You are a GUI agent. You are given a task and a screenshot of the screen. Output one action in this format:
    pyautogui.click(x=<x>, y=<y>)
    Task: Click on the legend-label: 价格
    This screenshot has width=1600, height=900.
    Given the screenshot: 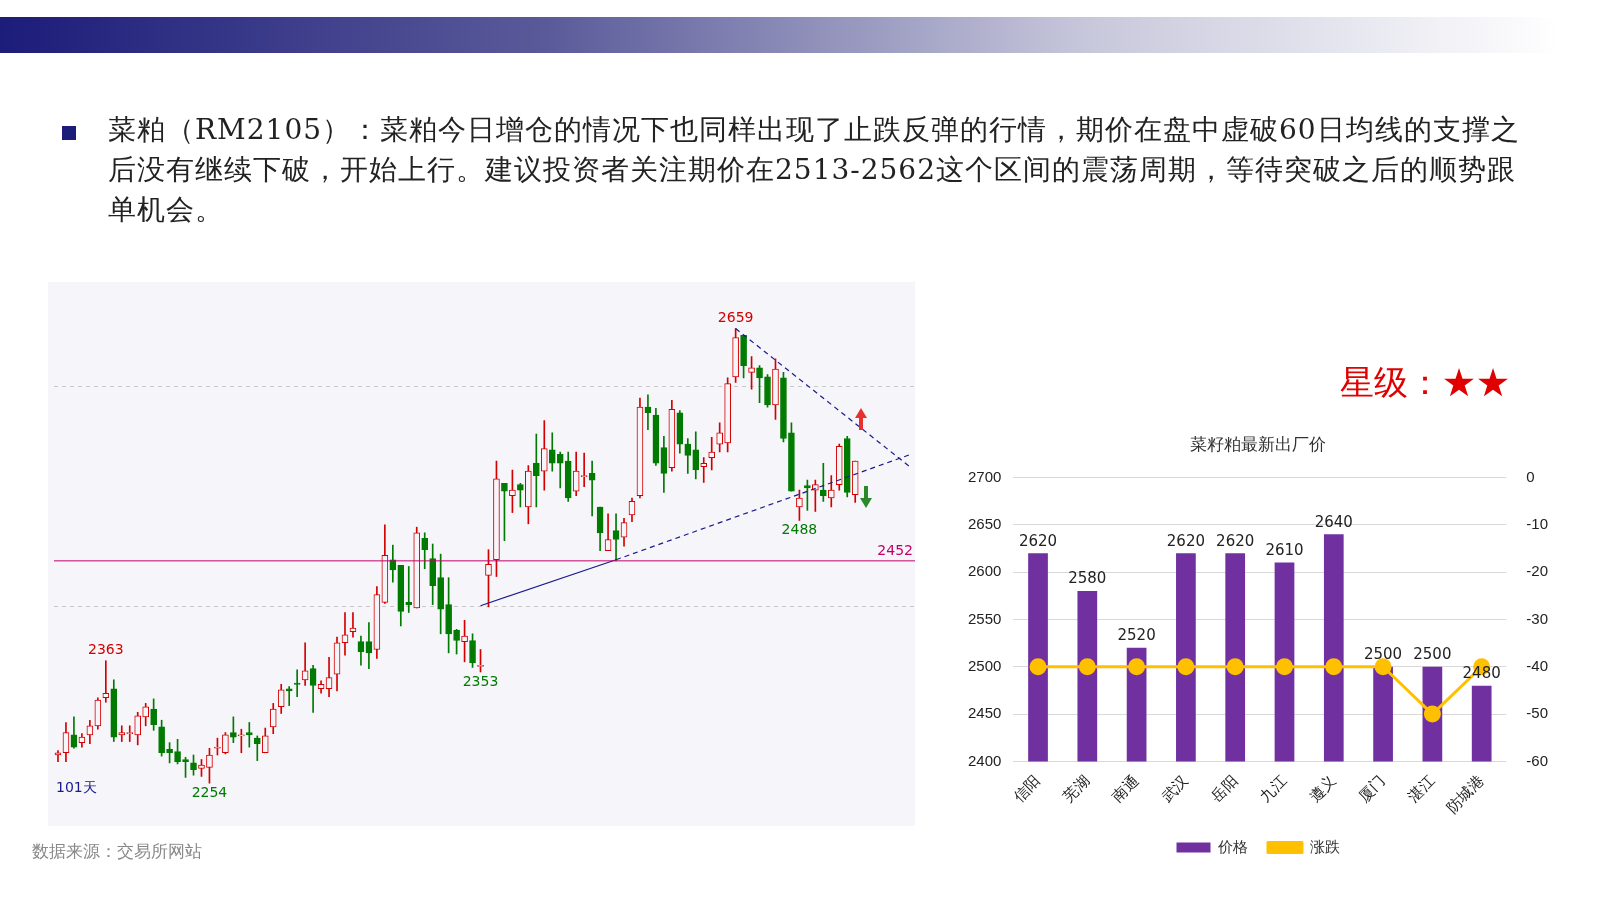 What is the action you would take?
    pyautogui.click(x=1232, y=846)
    